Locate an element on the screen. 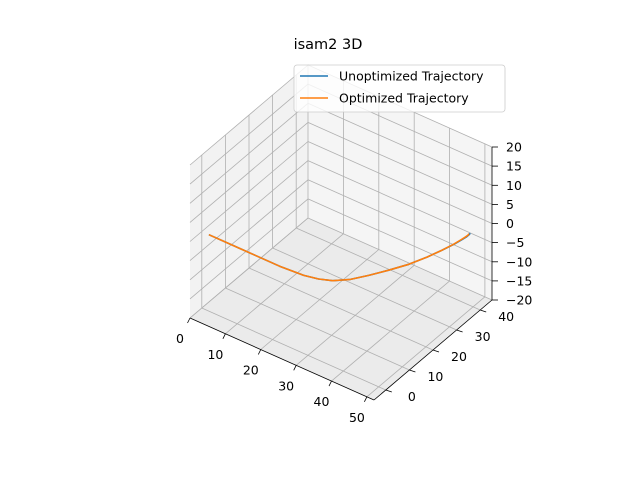 The image size is (640, 480). legend-box is located at coordinates (399, 88).